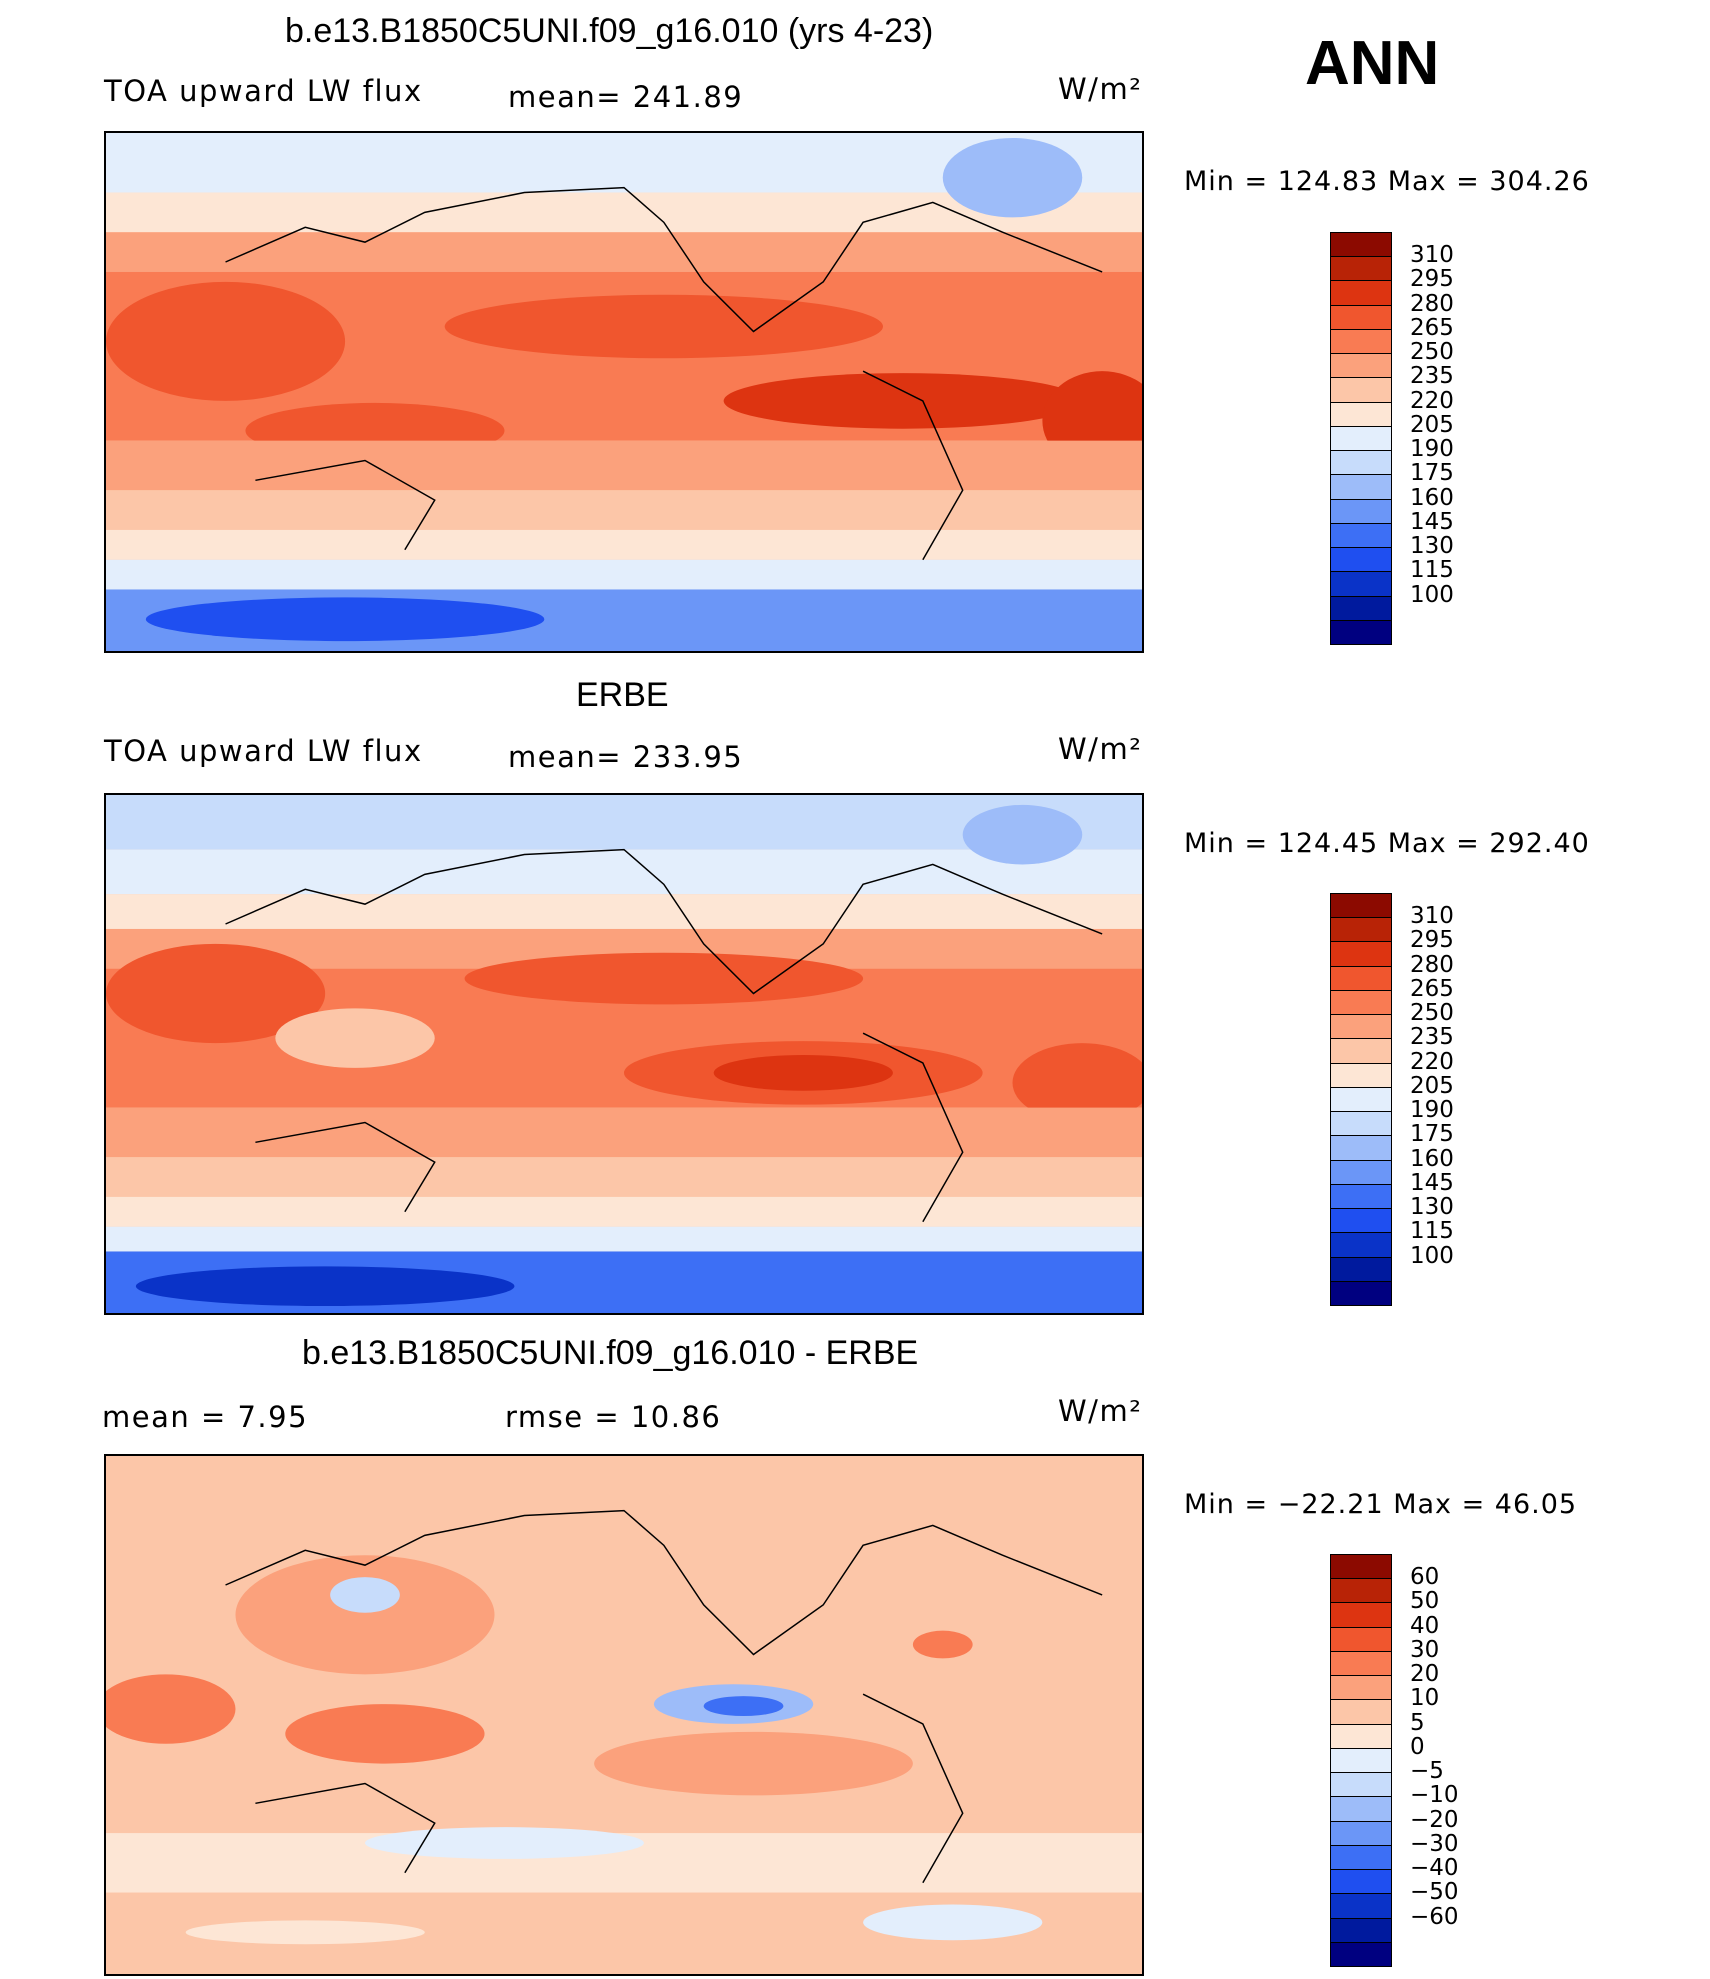  I want to click on colorbar-label: 30, so click(1425, 1649).